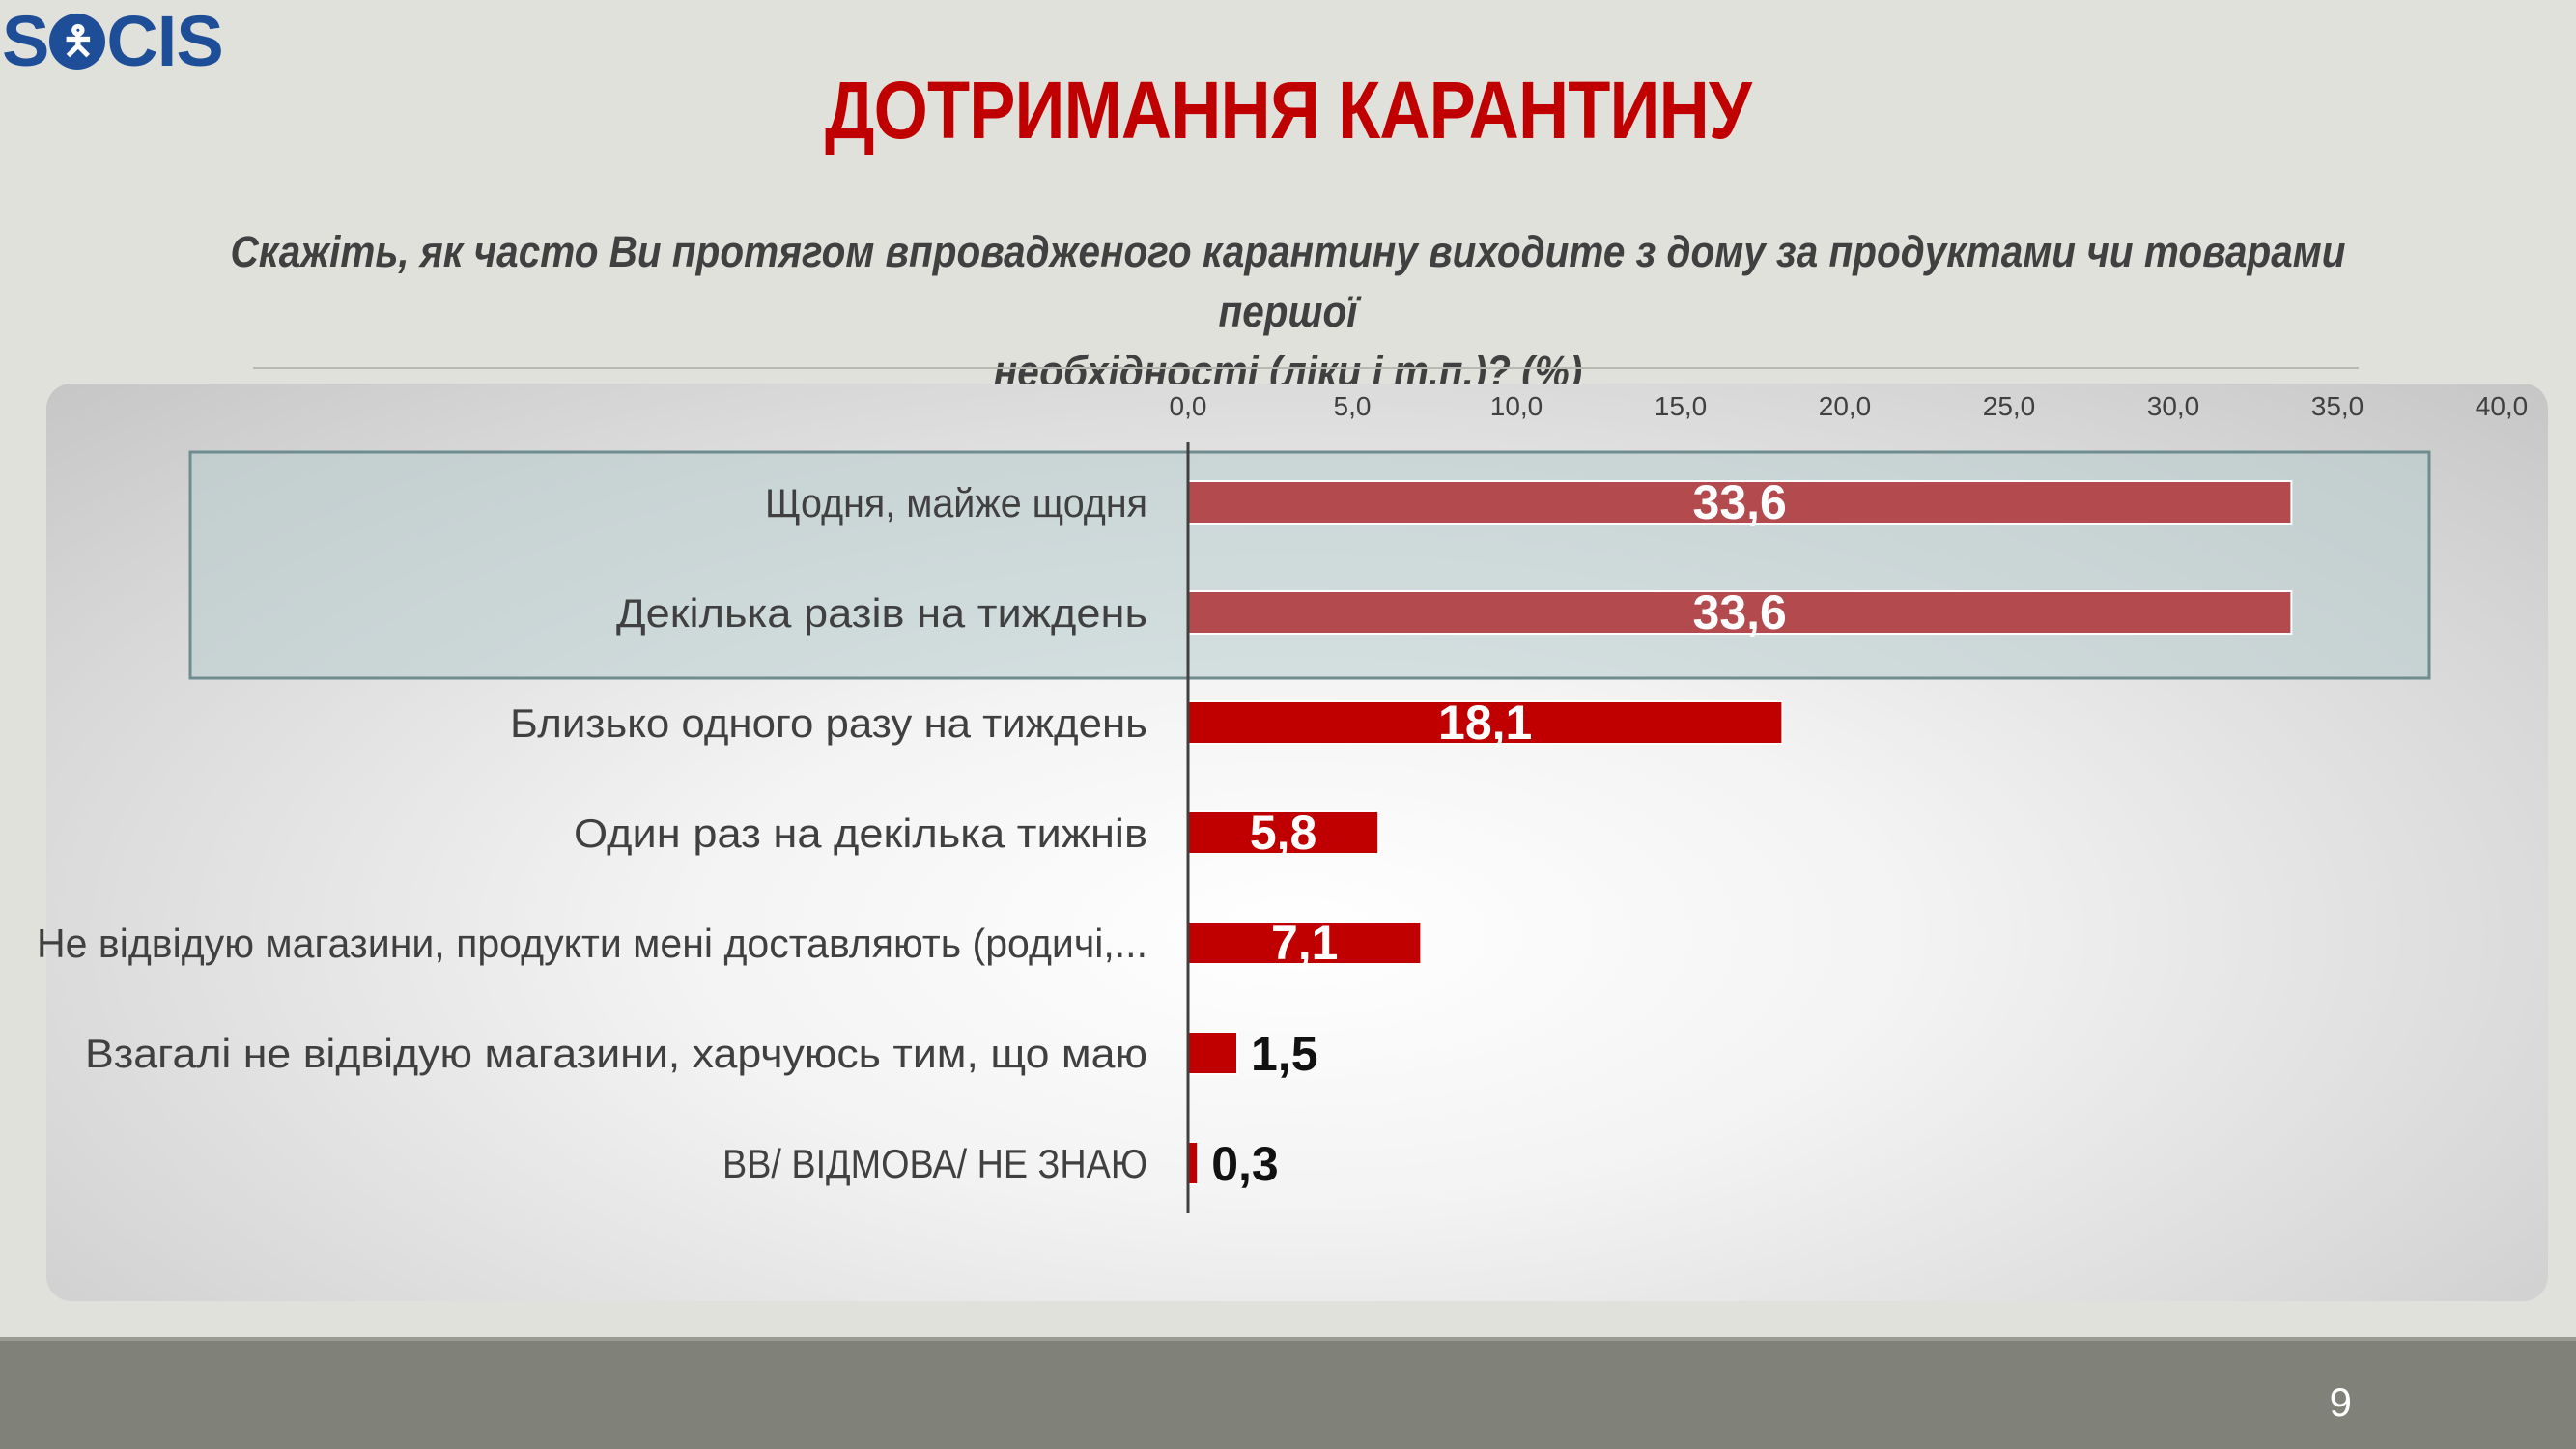 This screenshot has width=2576, height=1449. I want to click on x-tick-label: 40,0, so click(2502, 406).